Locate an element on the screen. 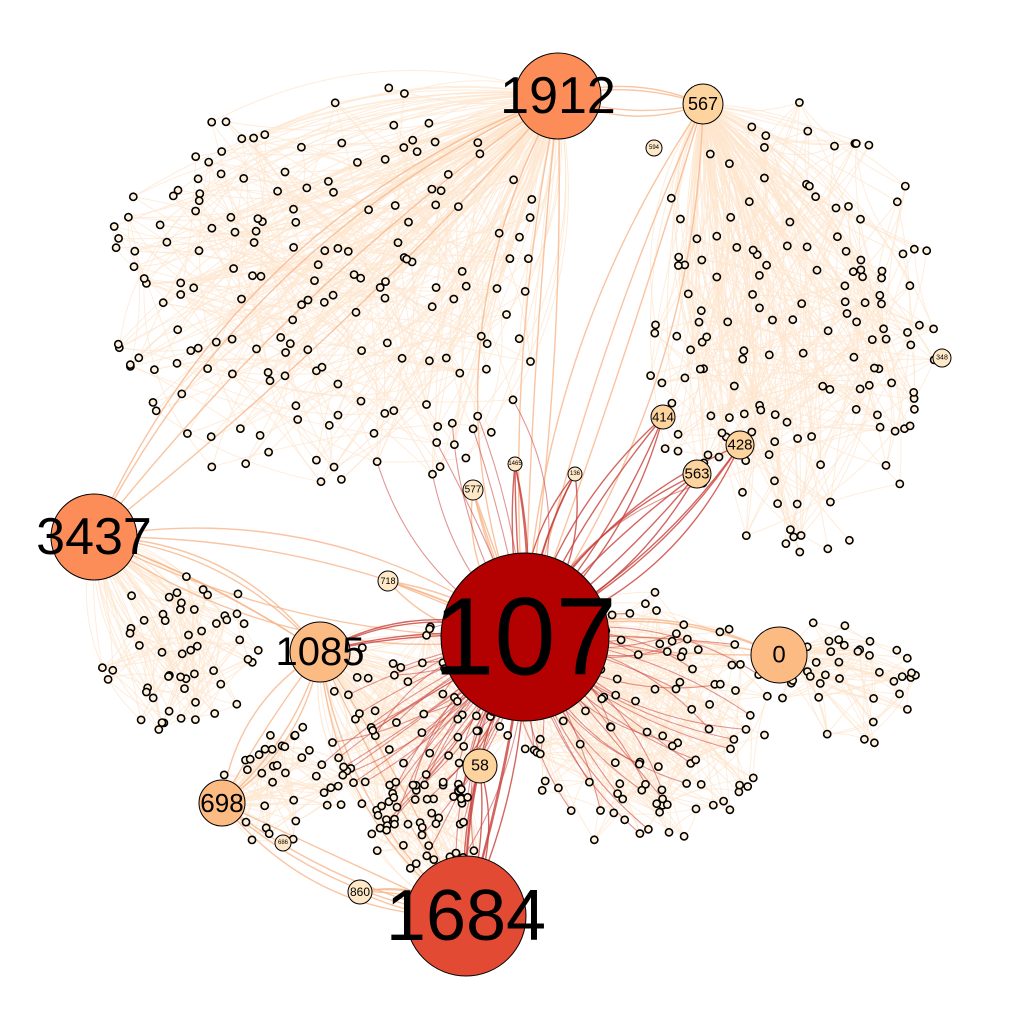 This screenshot has width=1024, height=1024. hub-label: 107 is located at coordinates (525, 637).